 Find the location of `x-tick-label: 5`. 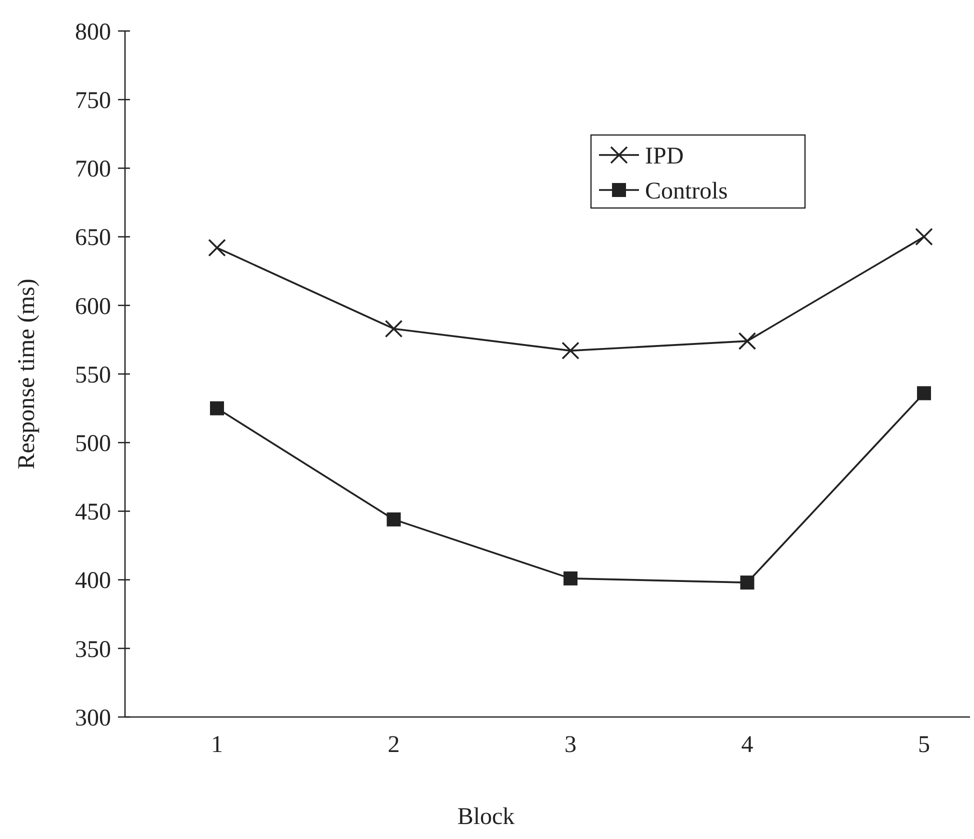

x-tick-label: 5 is located at coordinates (924, 745).